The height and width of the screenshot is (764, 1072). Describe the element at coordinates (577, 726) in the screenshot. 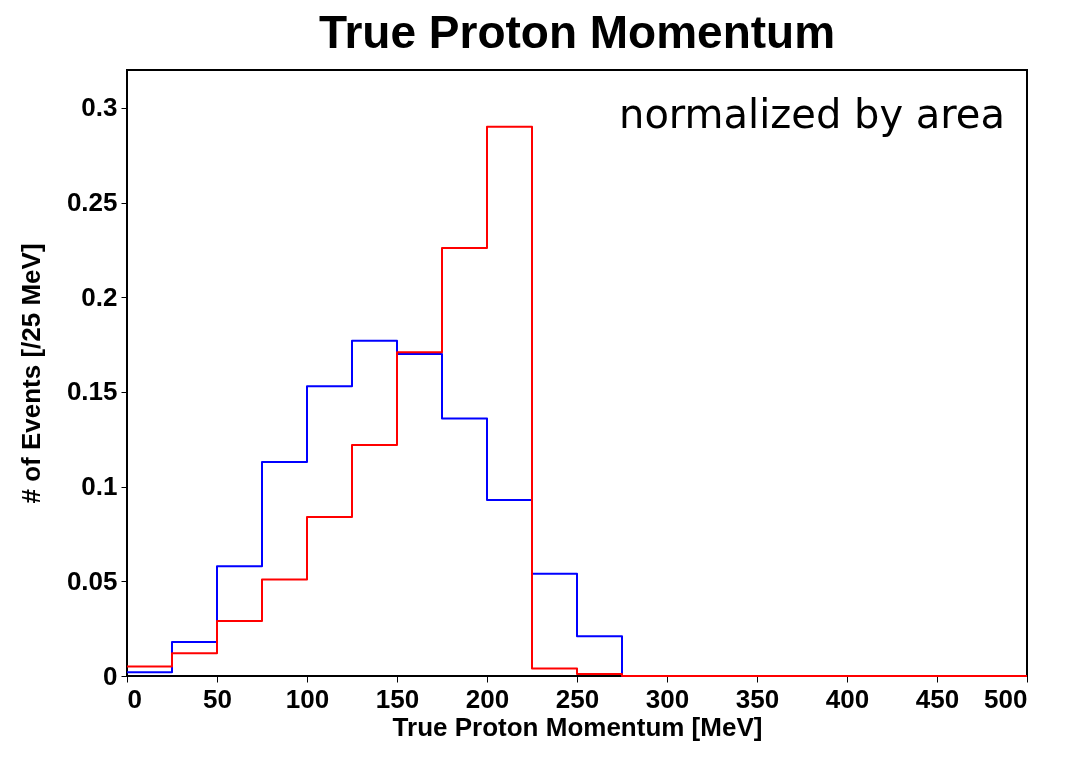

I see `x-axis-title: True Proton Momentum [MeV]` at that location.